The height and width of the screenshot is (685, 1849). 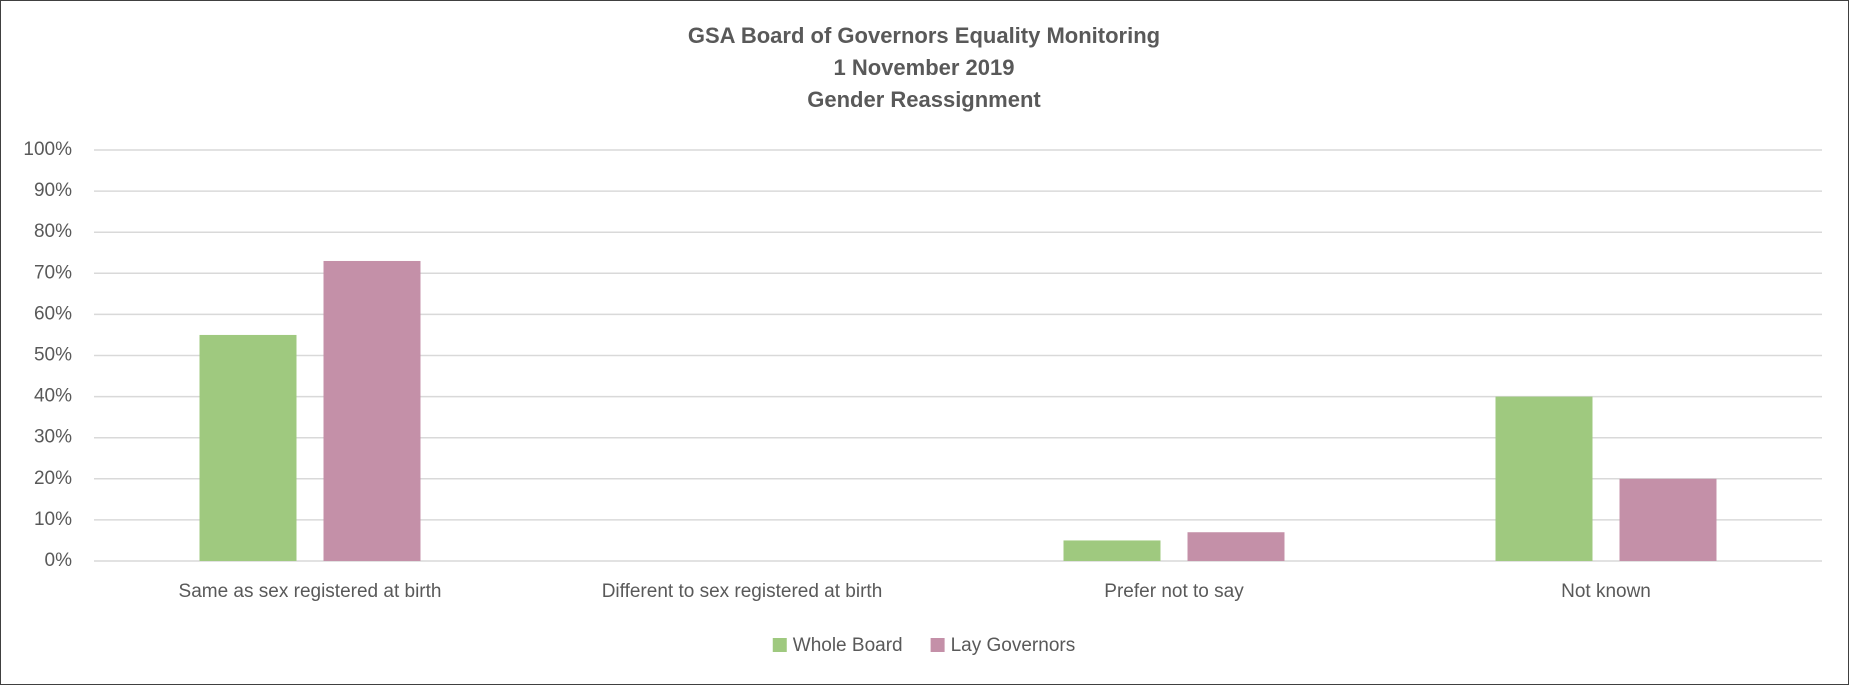 I want to click on y-tick-label: 20%, so click(x=53, y=478).